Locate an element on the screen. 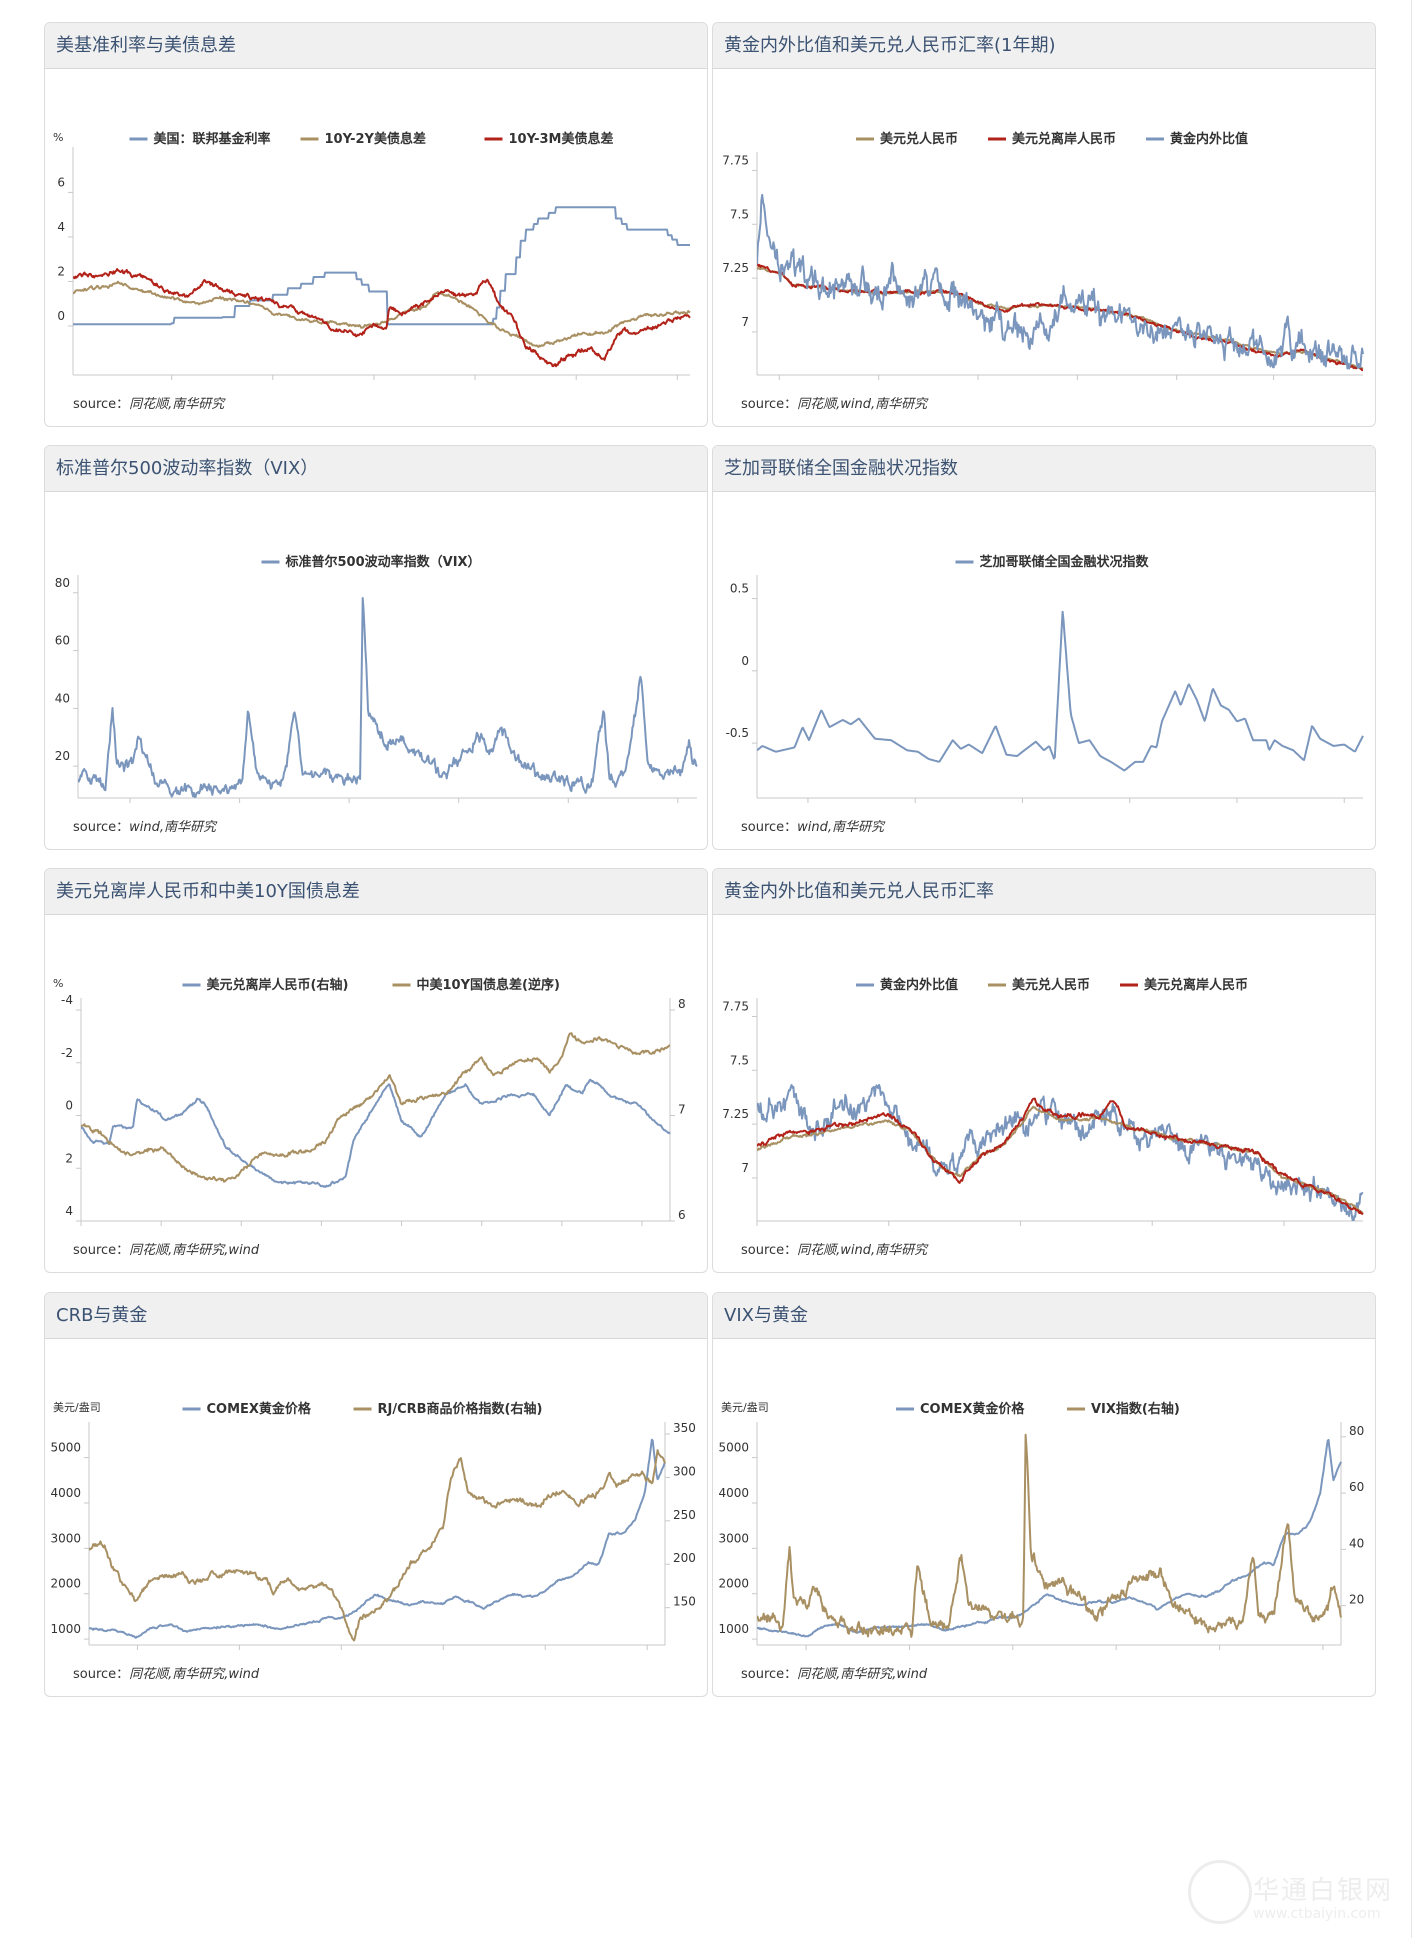  chart-title: VIX与黄金 is located at coordinates (1044, 1316).